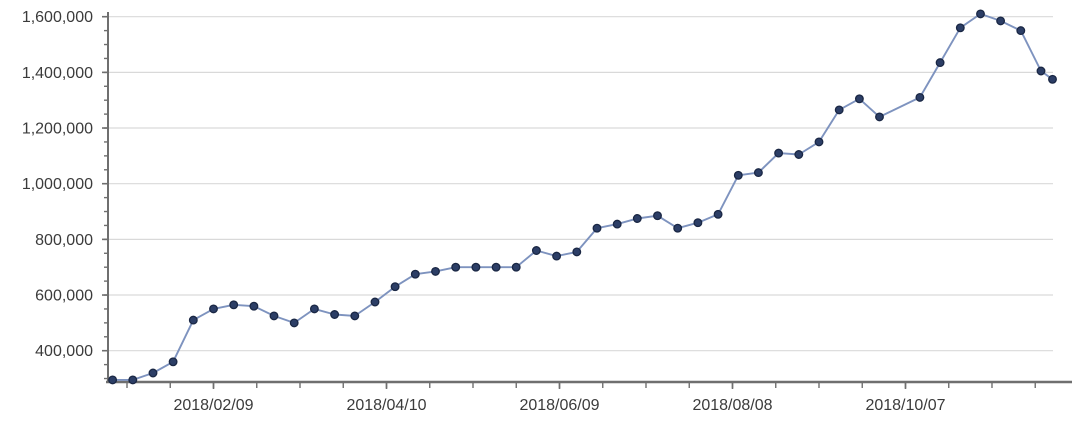 The image size is (1080, 430). Describe the element at coordinates (64, 296) in the screenshot. I see `y-tick-label: 600,000` at that location.